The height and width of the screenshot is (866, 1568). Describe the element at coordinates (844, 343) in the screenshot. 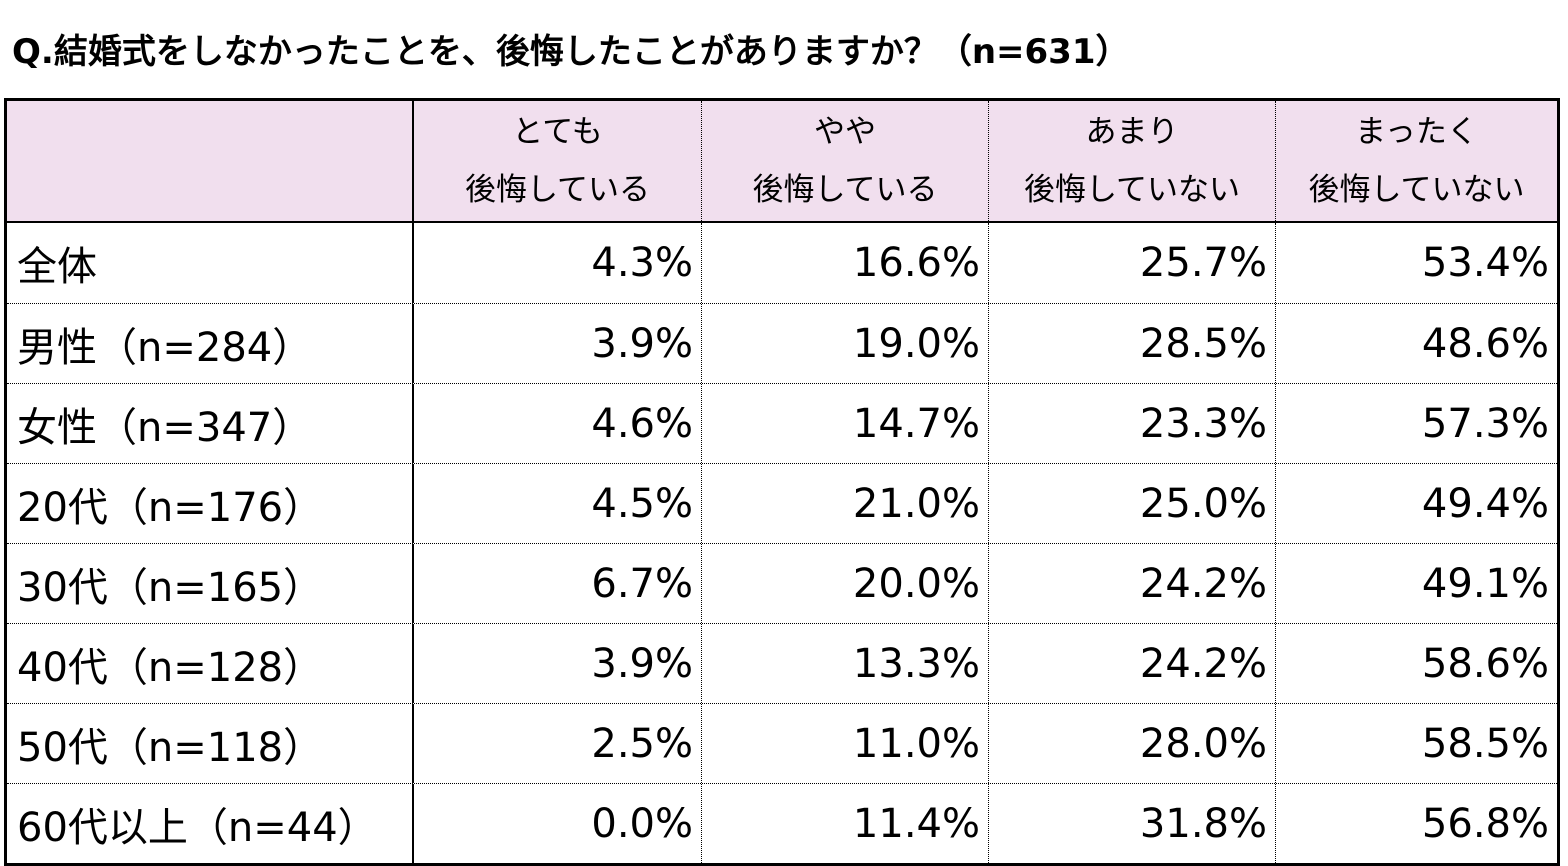

I see `value-cell: 19.0%` at that location.